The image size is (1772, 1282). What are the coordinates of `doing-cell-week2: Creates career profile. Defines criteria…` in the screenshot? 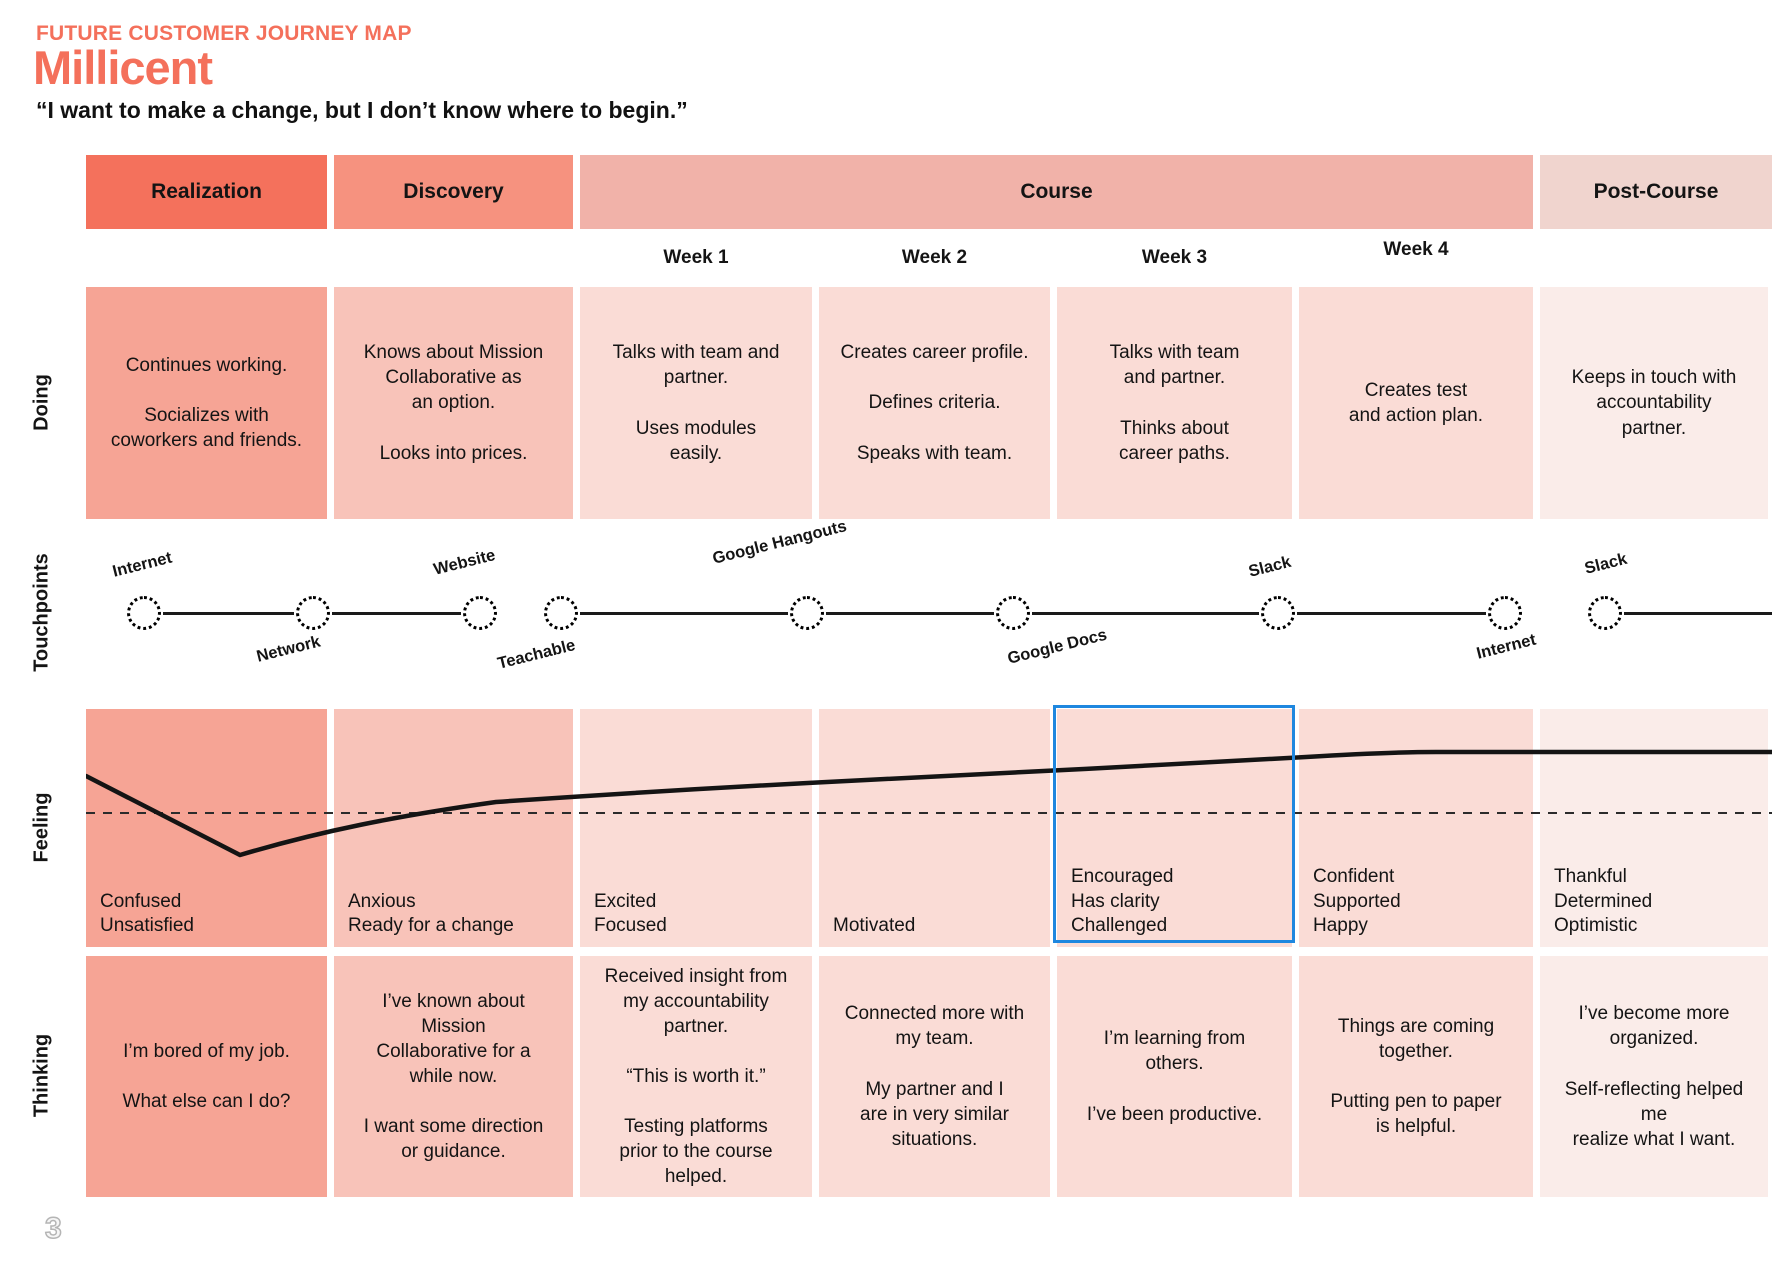 It's located at (934, 403).